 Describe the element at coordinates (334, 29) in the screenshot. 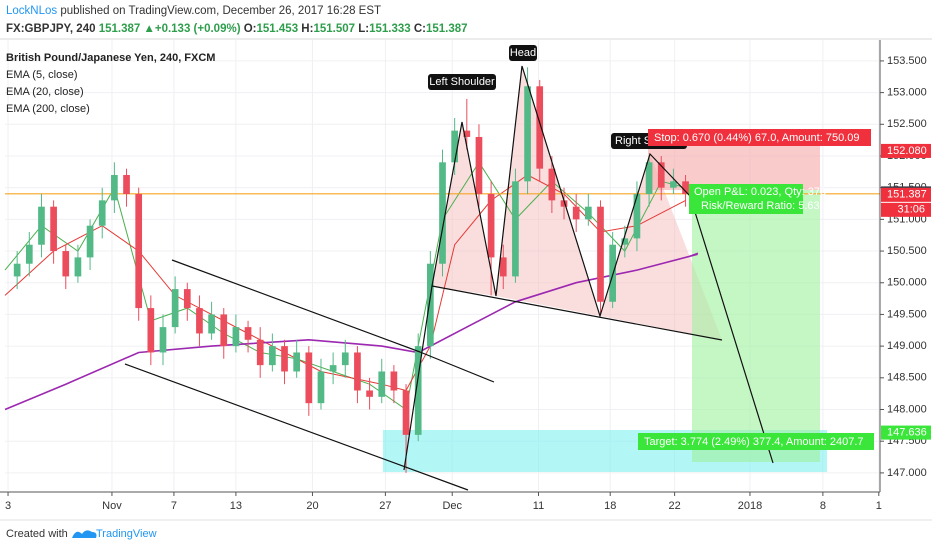

I see `high: 151.507` at that location.